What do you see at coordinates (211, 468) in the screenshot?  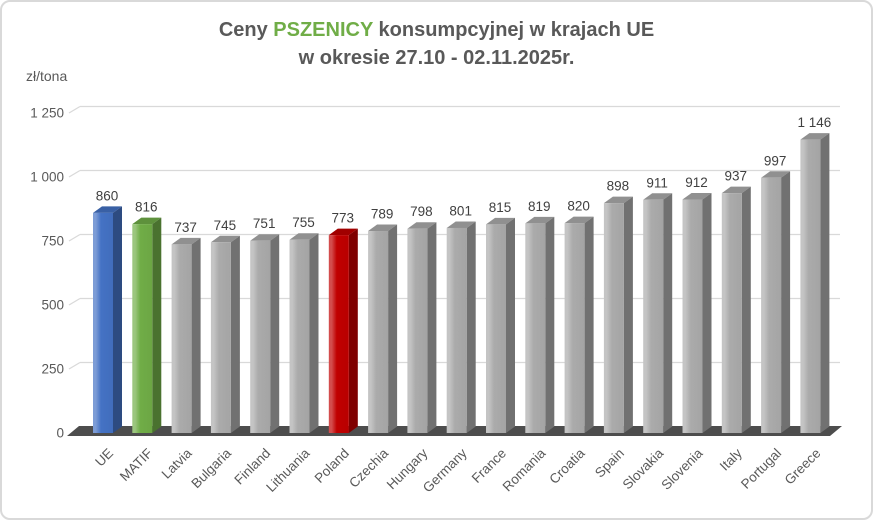 I see `category-label-bulgaria: Bulgaria` at bounding box center [211, 468].